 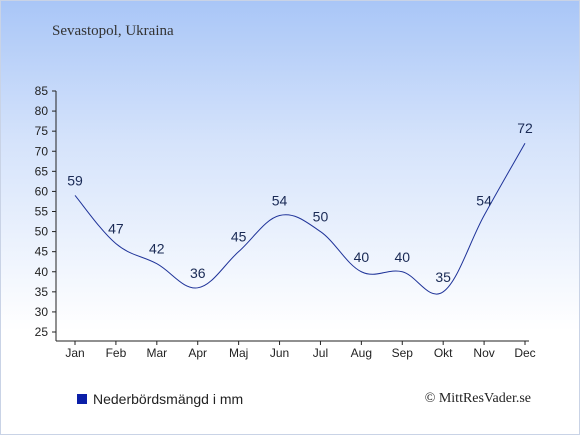 What do you see at coordinates (42, 292) in the screenshot?
I see `y-tick-label: 35` at bounding box center [42, 292].